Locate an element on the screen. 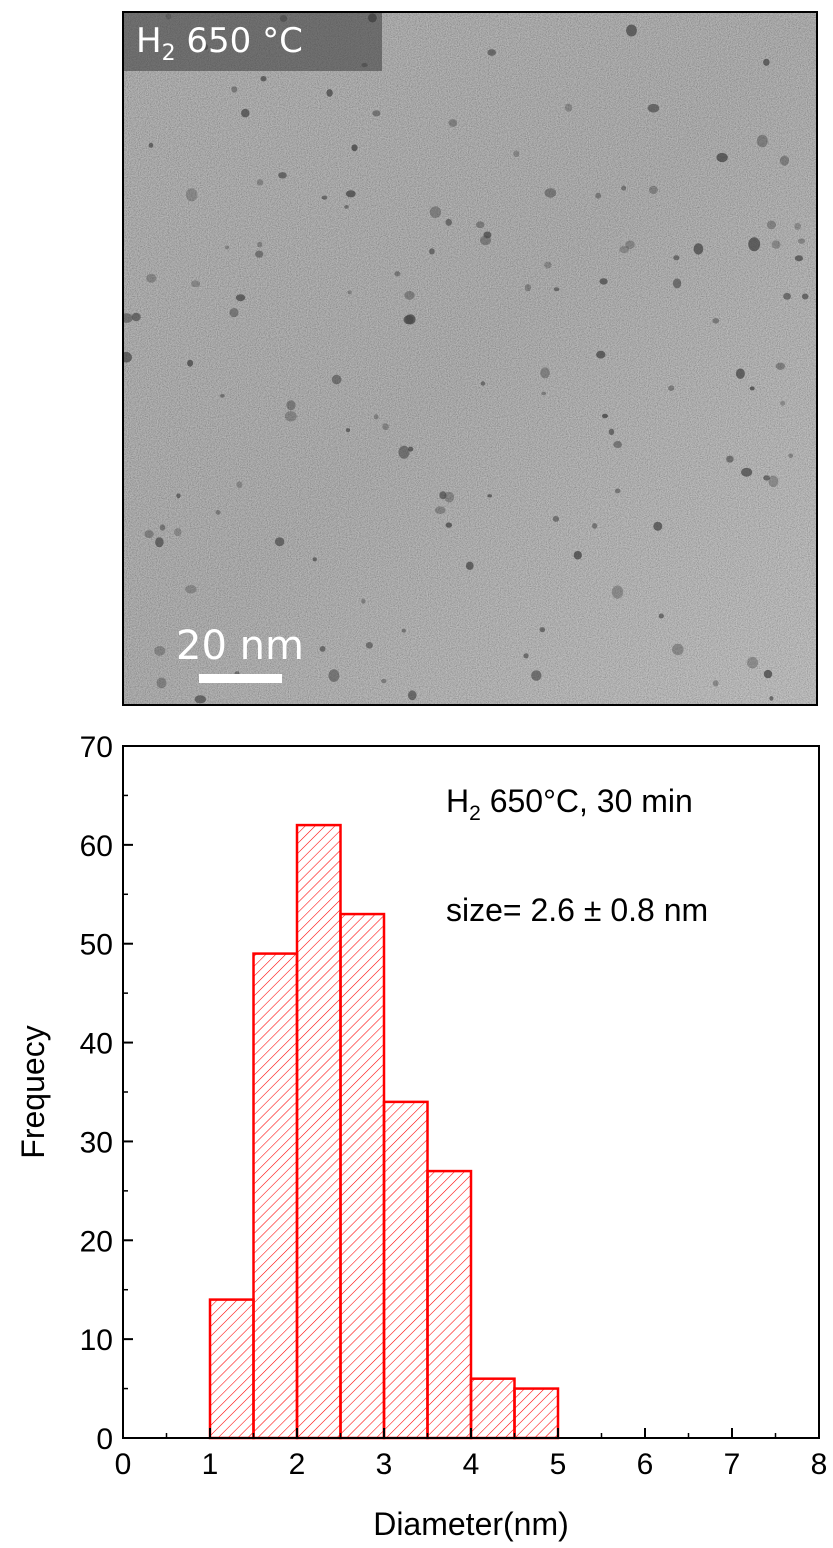  annotation-size: size= 2.6 ± 0.8 nm is located at coordinates (577, 910).